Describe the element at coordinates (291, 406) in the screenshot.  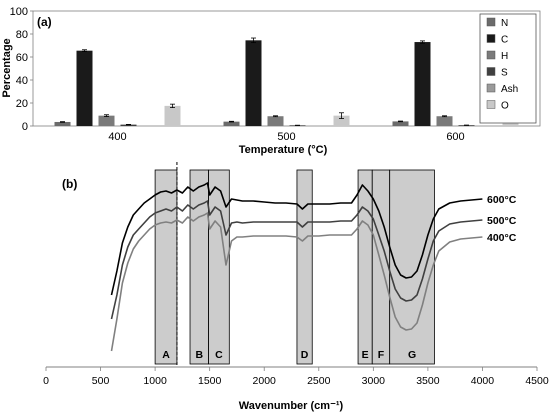
I see `wavenumber-axis-label: Wavenumber (cm⁻¹)` at that location.